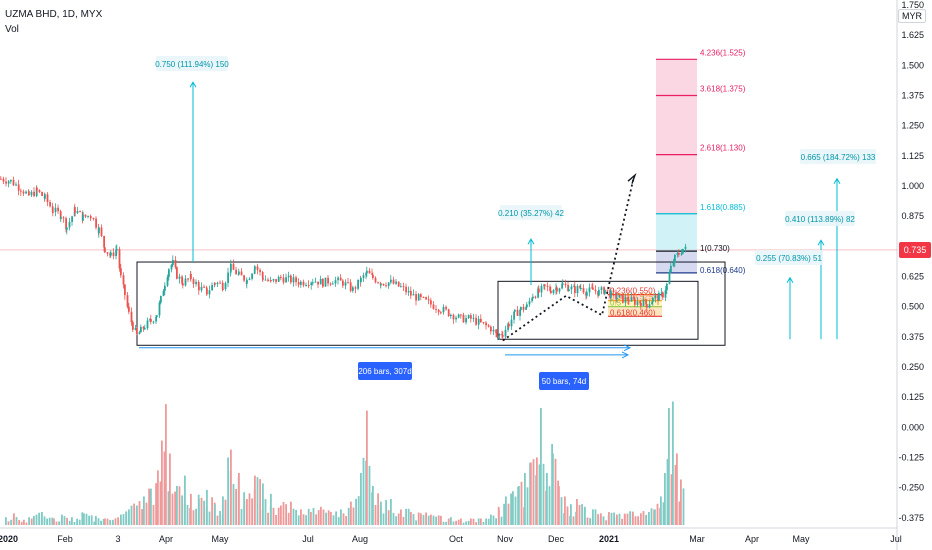 Image resolution: width=932 pixels, height=550 pixels. I want to click on range-label-box, so click(564, 381).